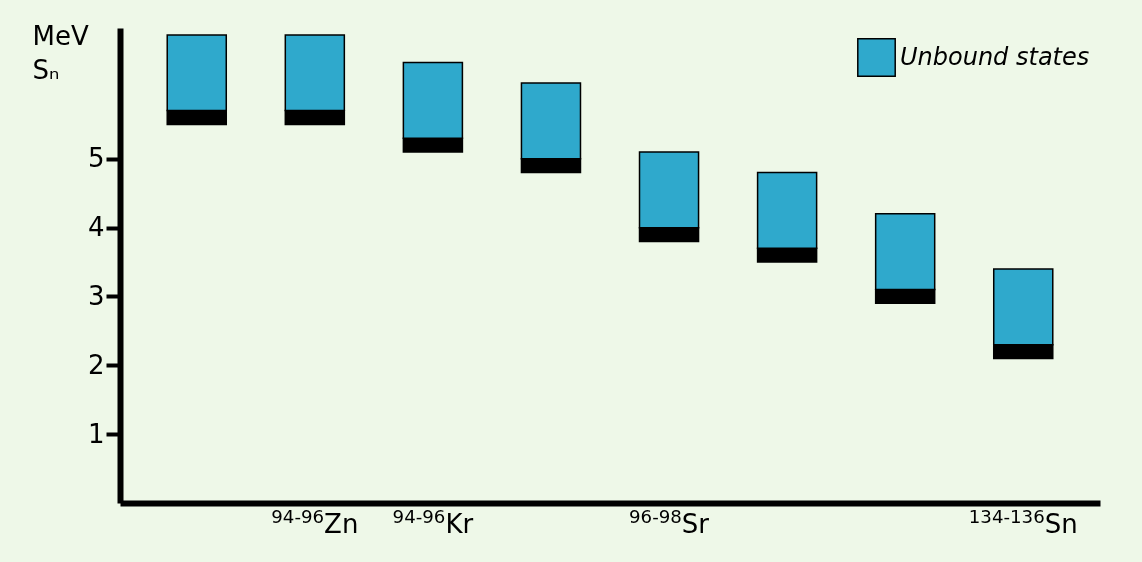 This screenshot has height=562, width=1142. I want to click on y-tick-label: 1, so click(96, 433).